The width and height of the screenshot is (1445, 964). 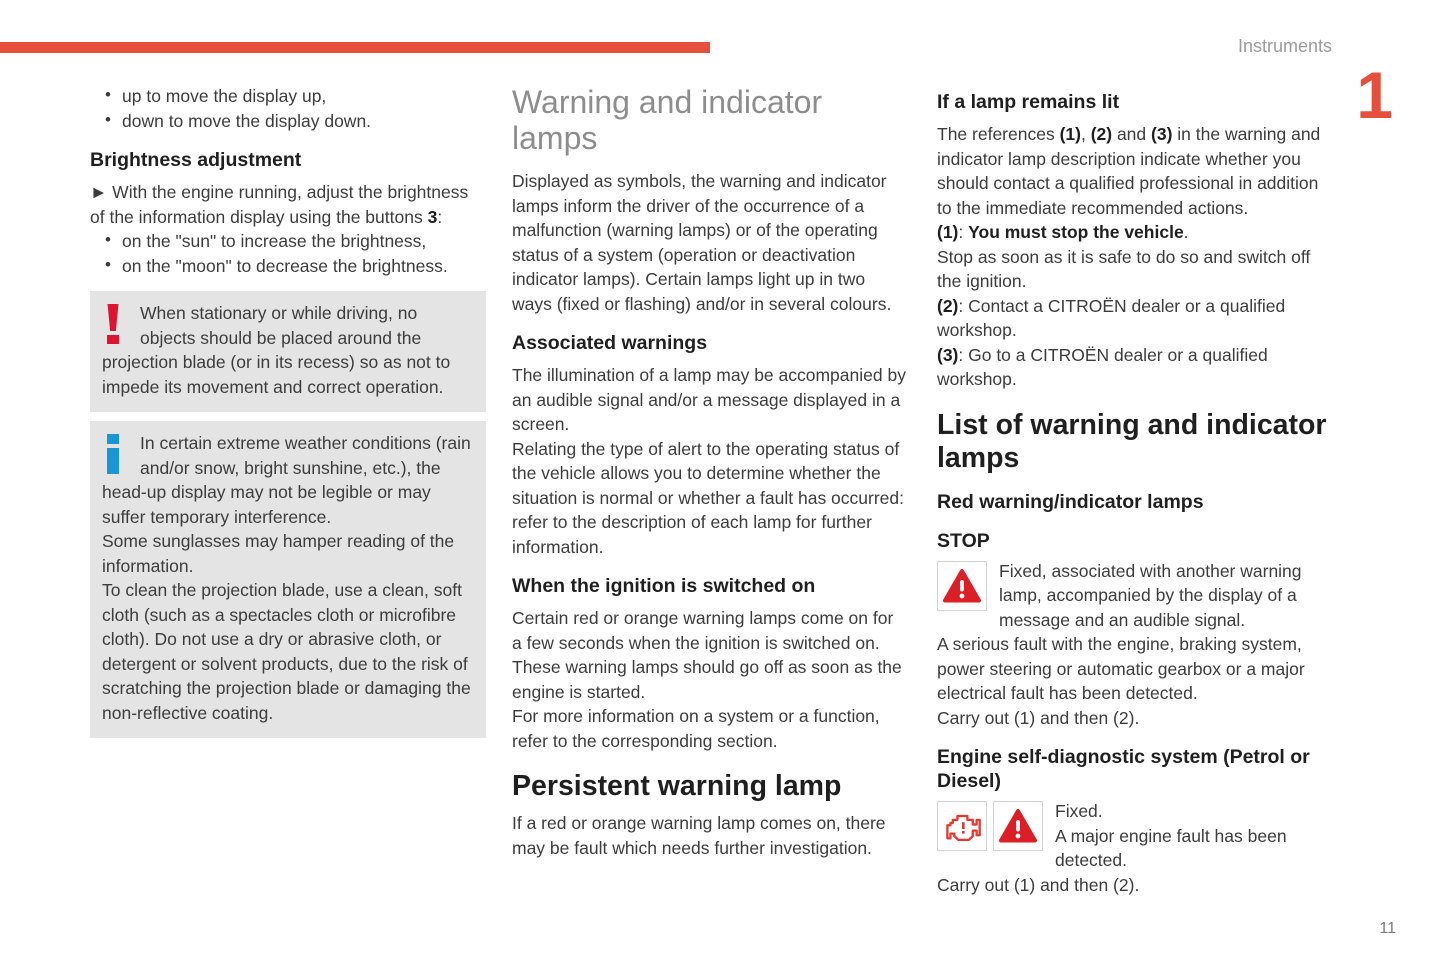 I want to click on ignition-heading: When the ignition is switched on, so click(x=664, y=586).